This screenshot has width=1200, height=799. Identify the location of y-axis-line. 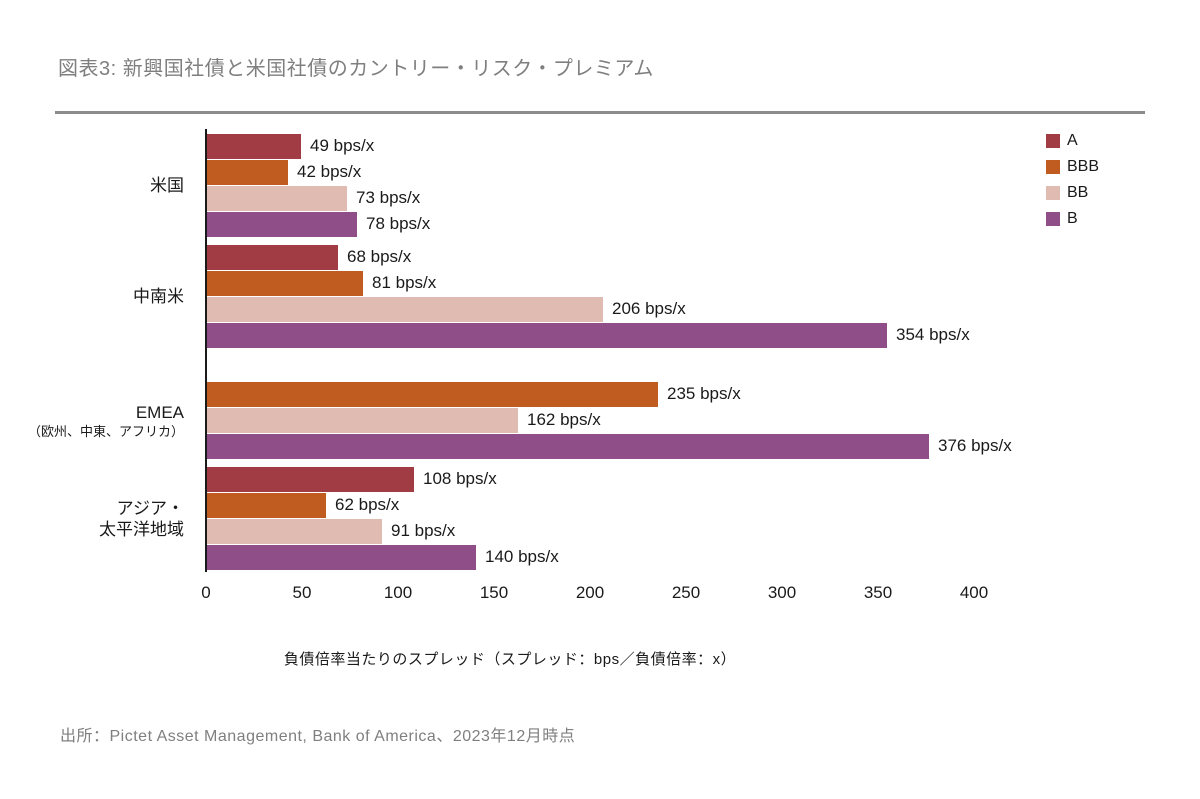
(206, 350).